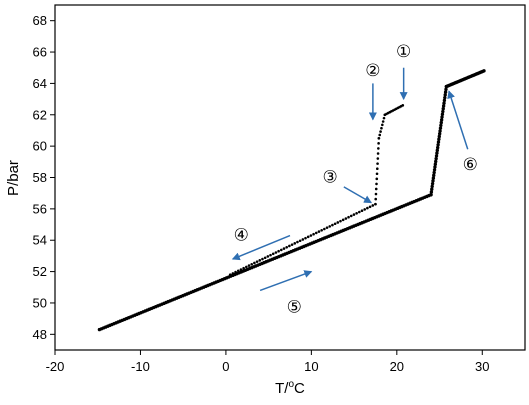  What do you see at coordinates (286, 294) in the screenshot?
I see `annotation-5: ⑤` at bounding box center [286, 294].